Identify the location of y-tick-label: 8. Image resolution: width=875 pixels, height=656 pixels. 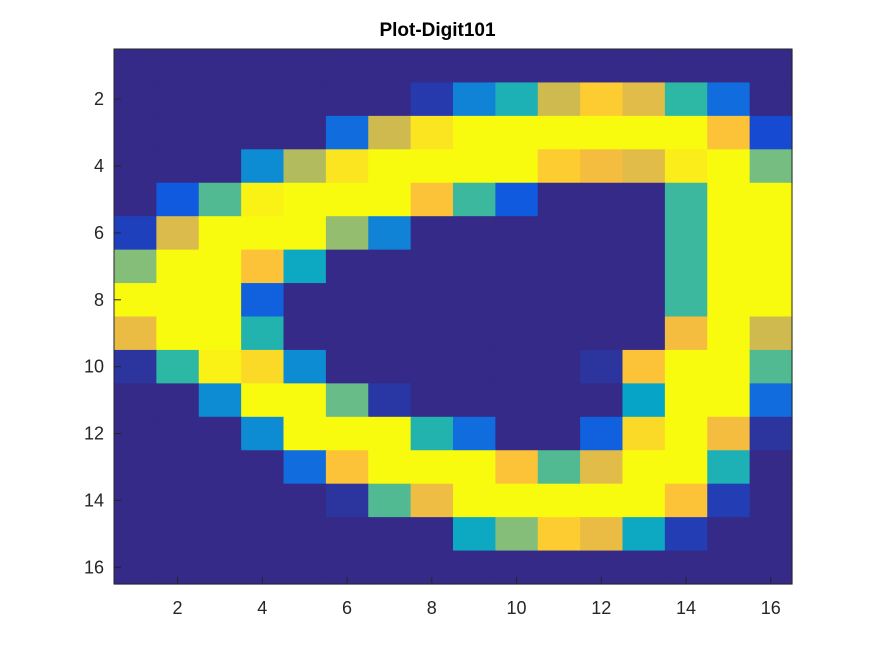
(99, 300).